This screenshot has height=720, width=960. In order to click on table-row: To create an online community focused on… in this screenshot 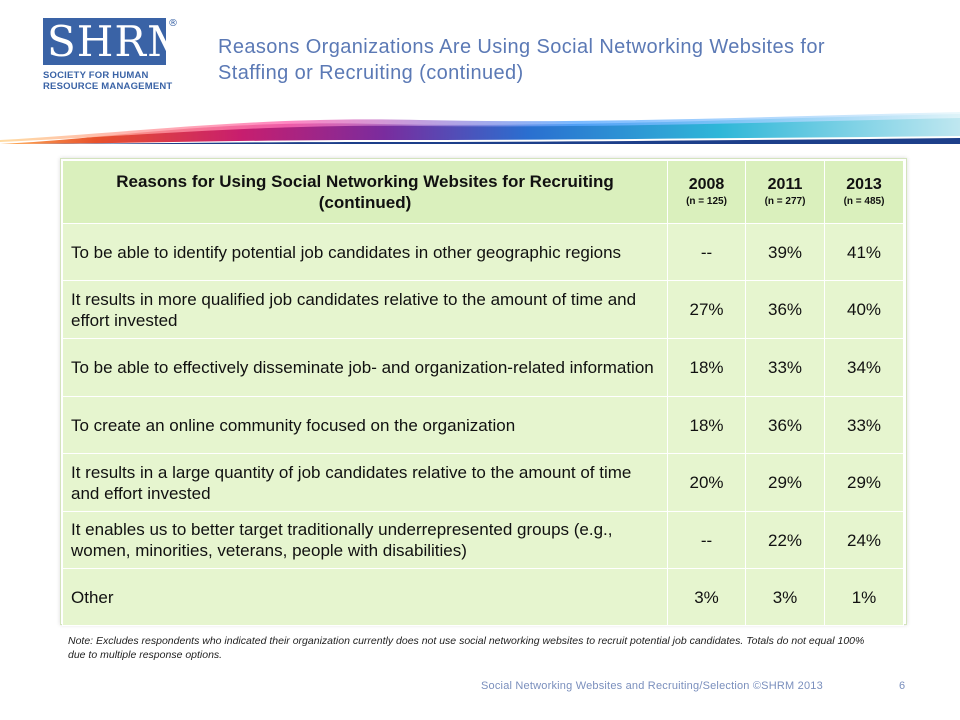, I will do `click(483, 425)`.